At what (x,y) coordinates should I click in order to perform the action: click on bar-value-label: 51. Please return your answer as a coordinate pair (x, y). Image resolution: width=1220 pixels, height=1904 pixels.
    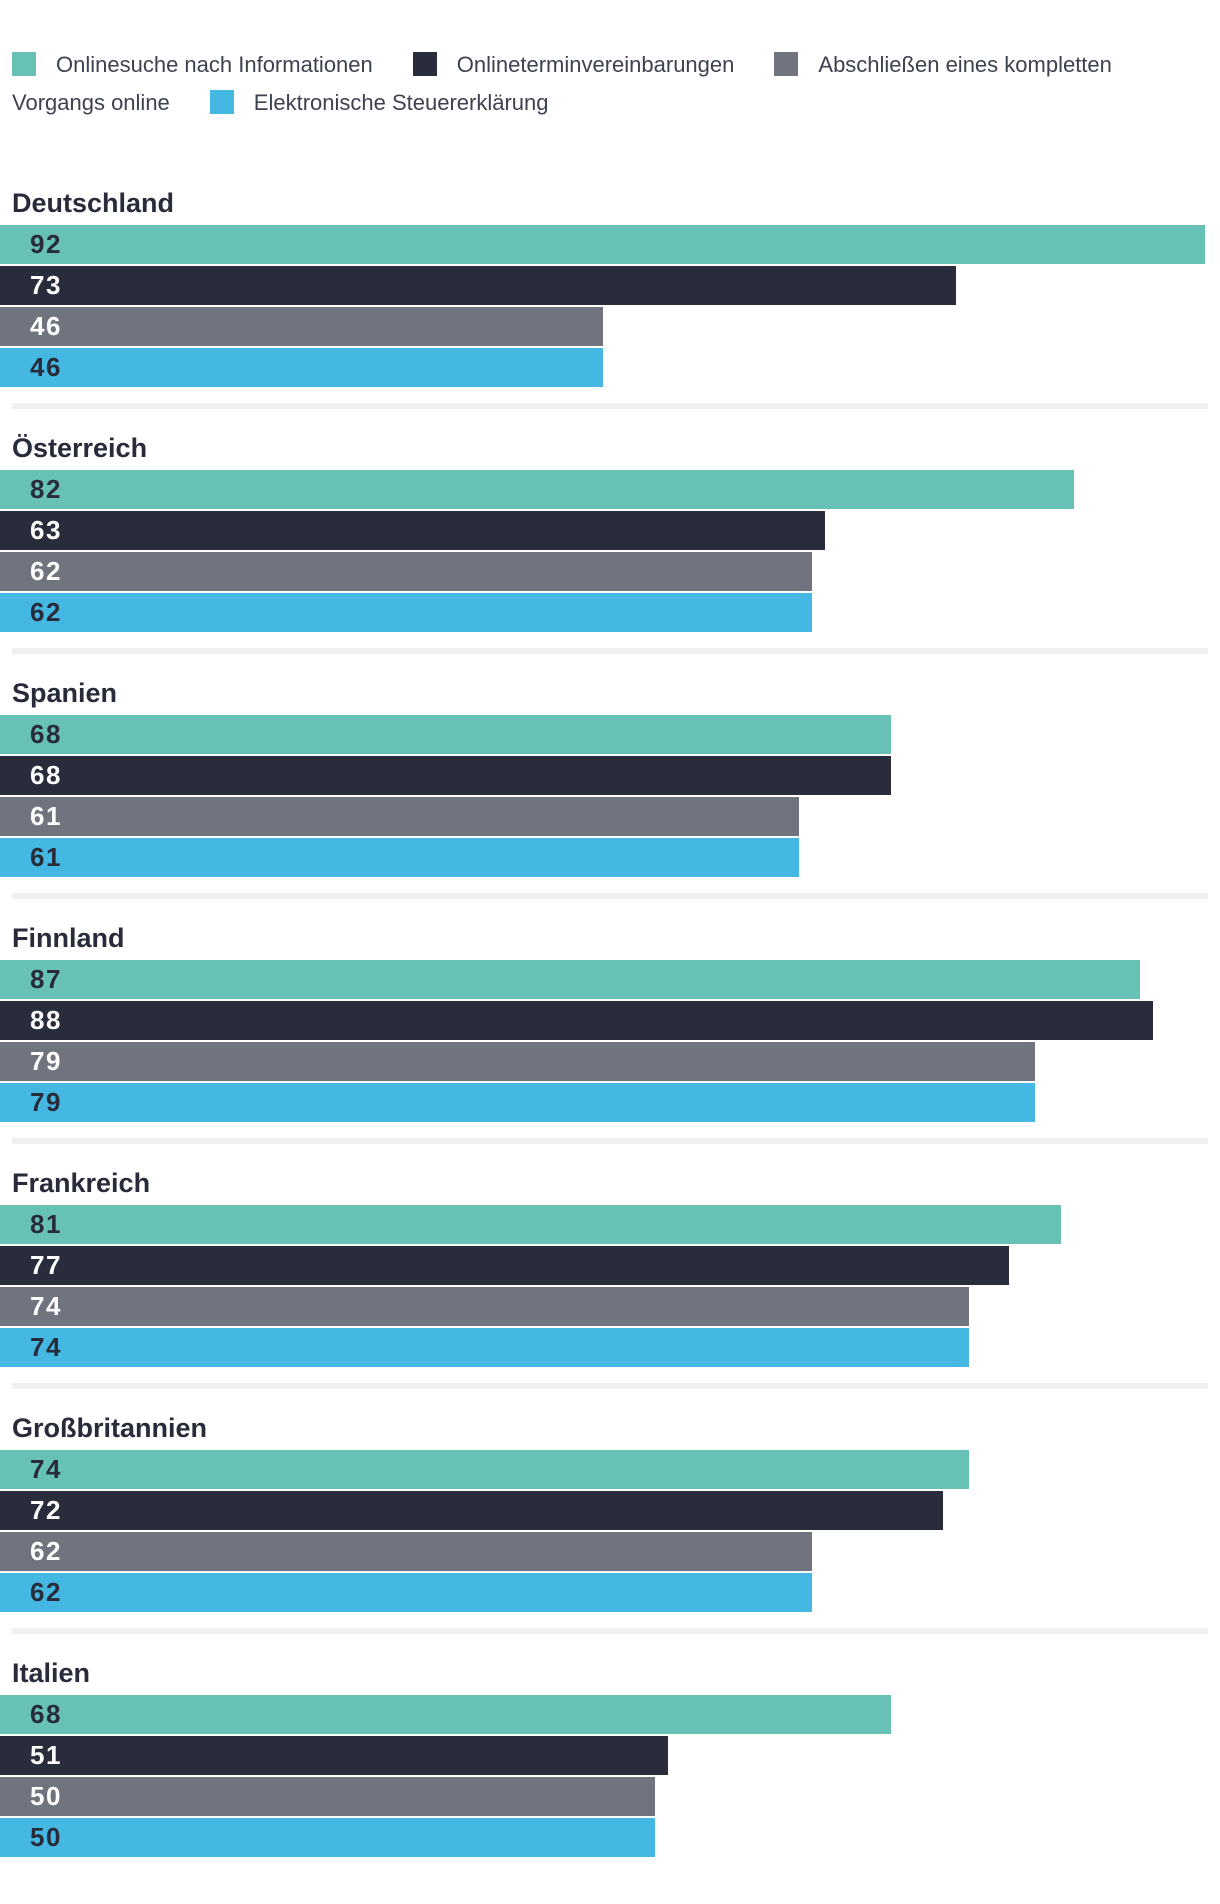
    Looking at the image, I should click on (46, 1755).